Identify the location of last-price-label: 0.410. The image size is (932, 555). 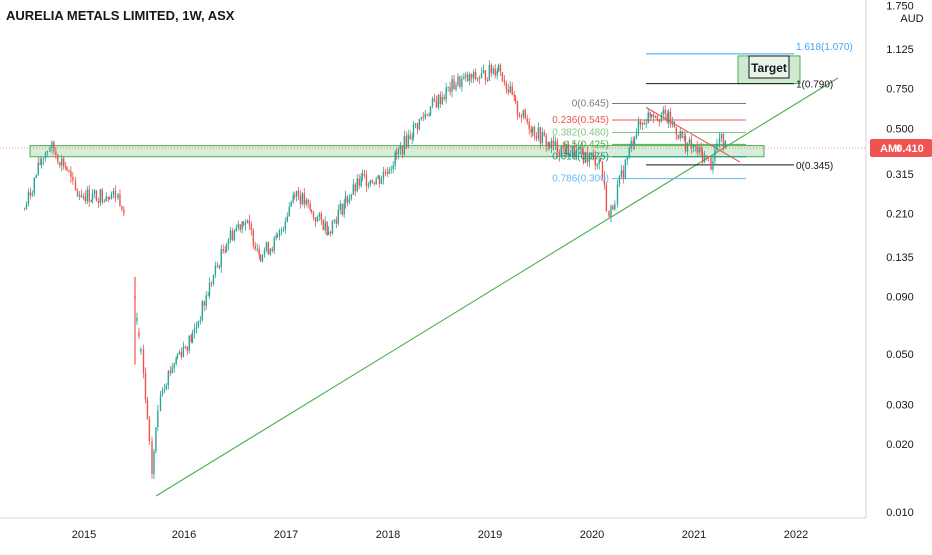
(910, 149).